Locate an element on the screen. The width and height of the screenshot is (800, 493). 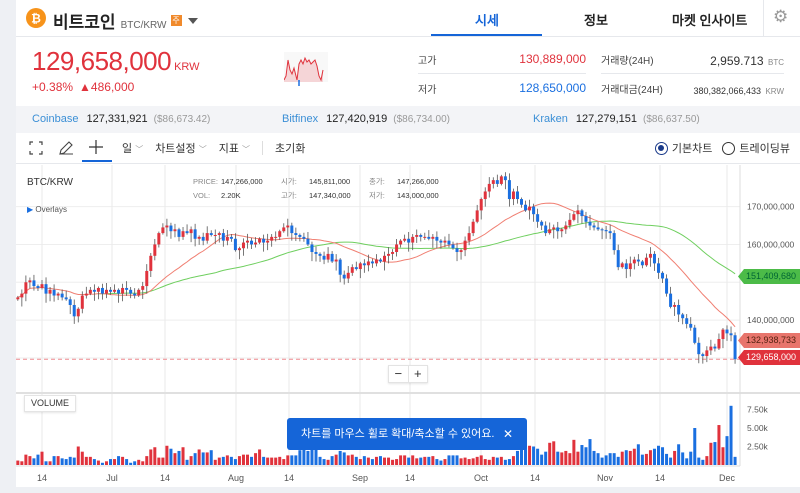
radio-tradingview is located at coordinates (729, 148).